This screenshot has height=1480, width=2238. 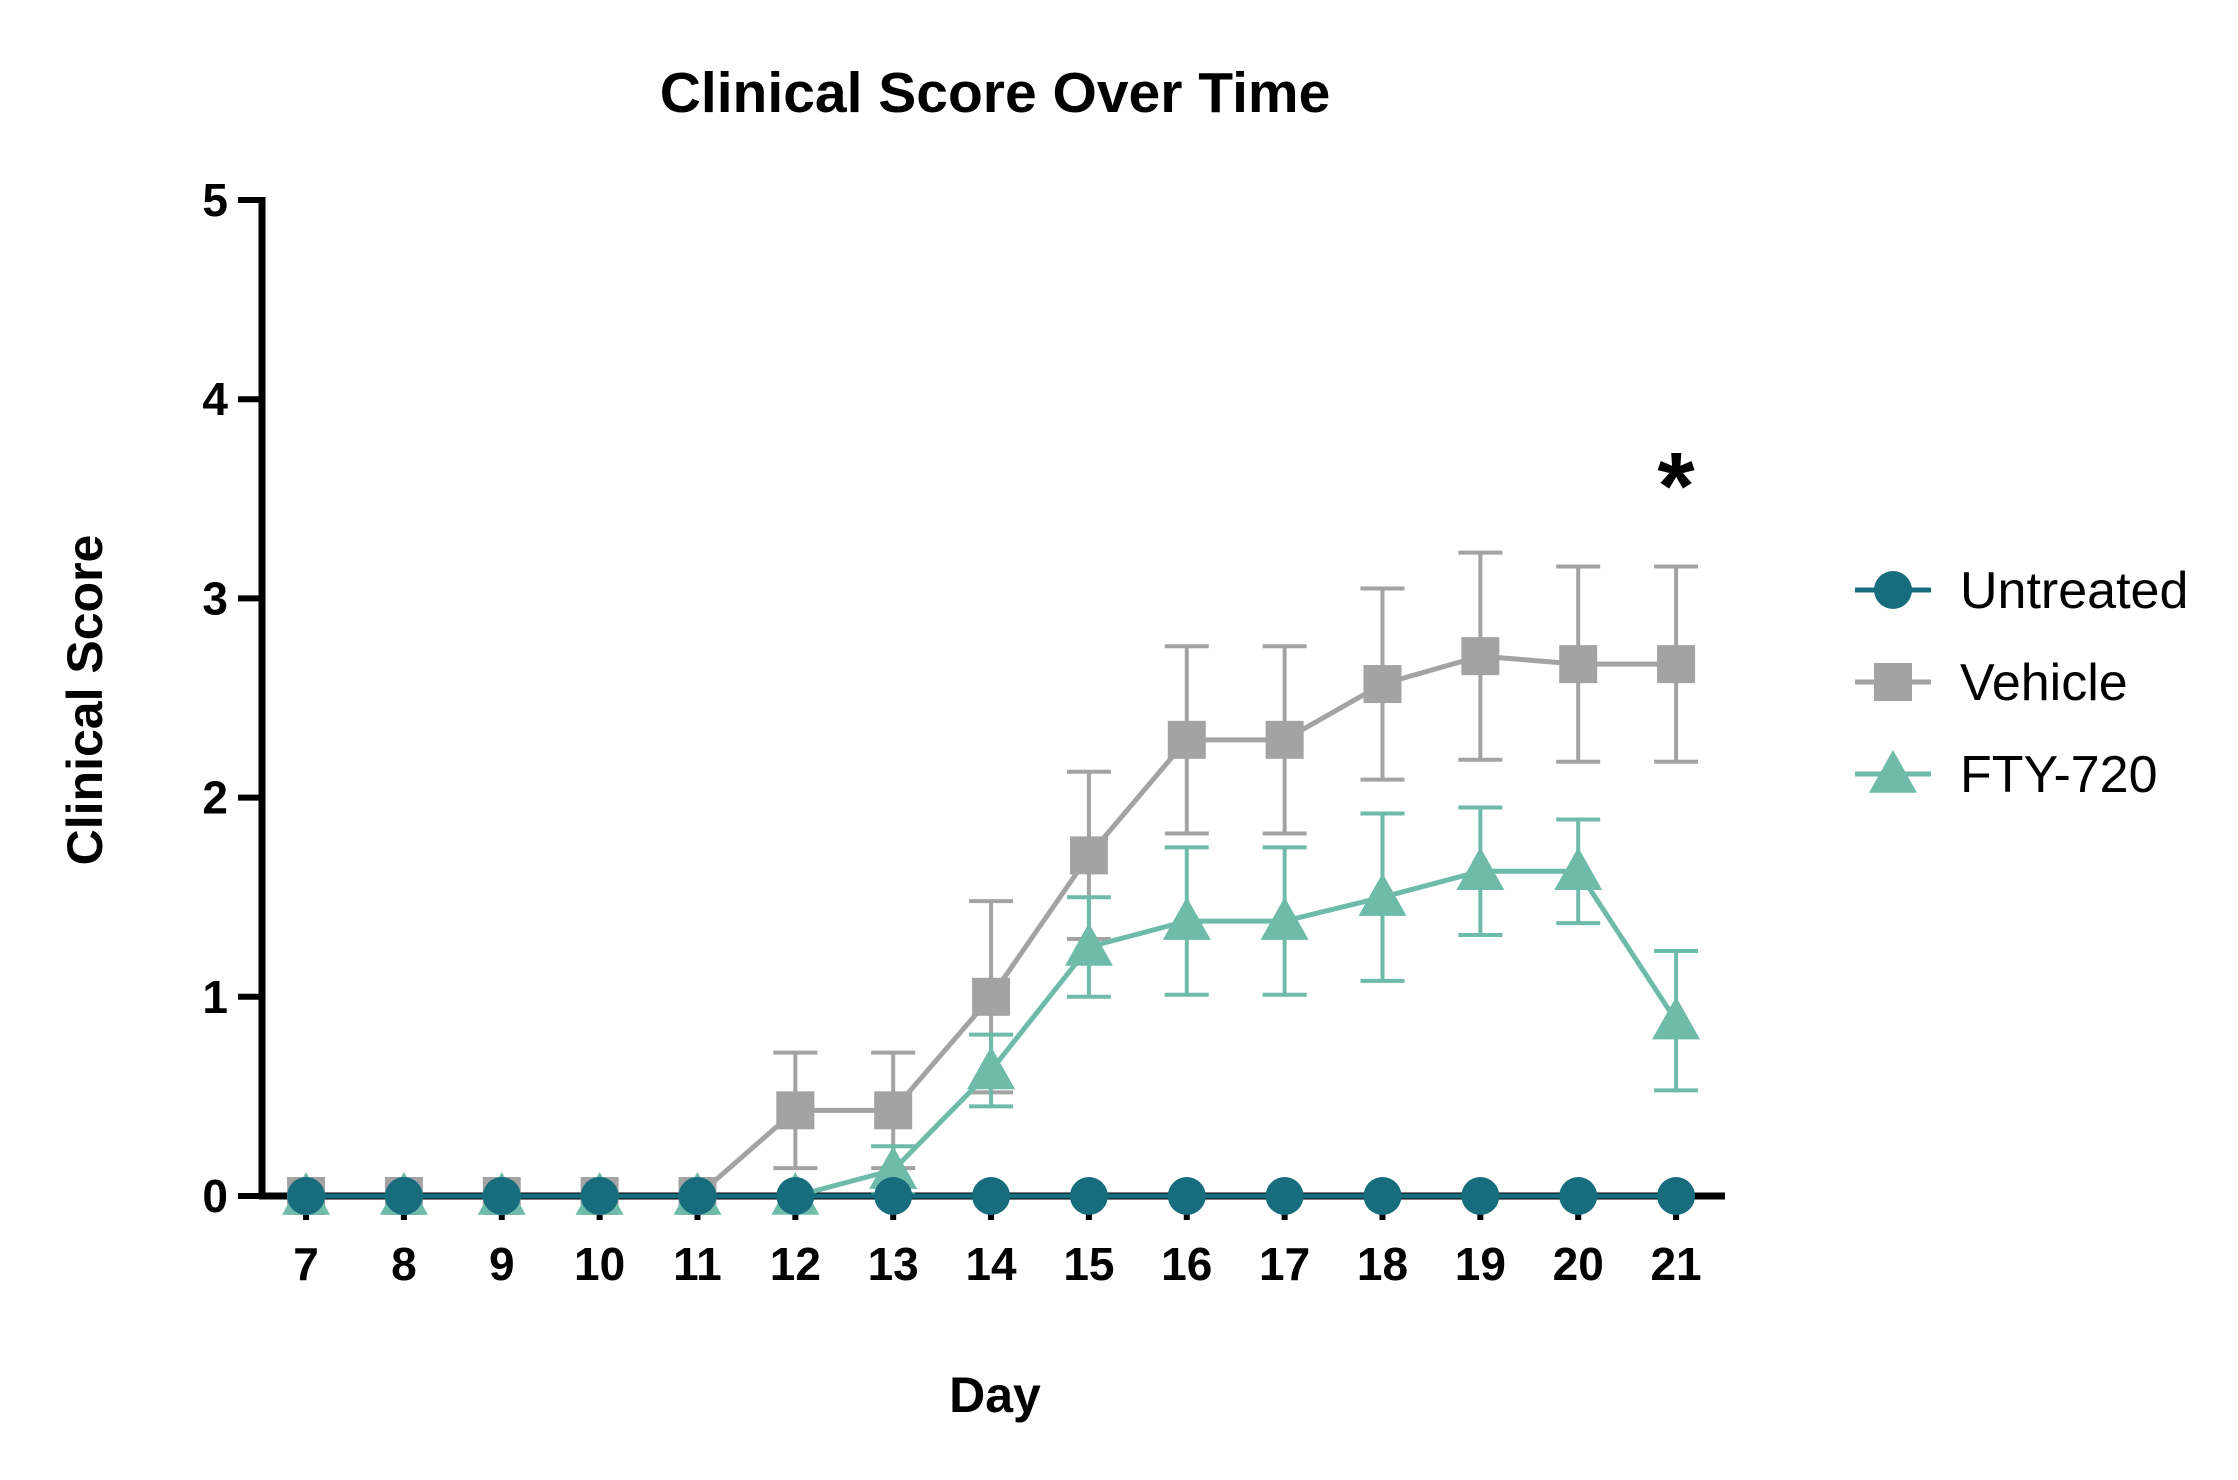 What do you see at coordinates (1382, 1264) in the screenshot?
I see `x-tick-label: 18` at bounding box center [1382, 1264].